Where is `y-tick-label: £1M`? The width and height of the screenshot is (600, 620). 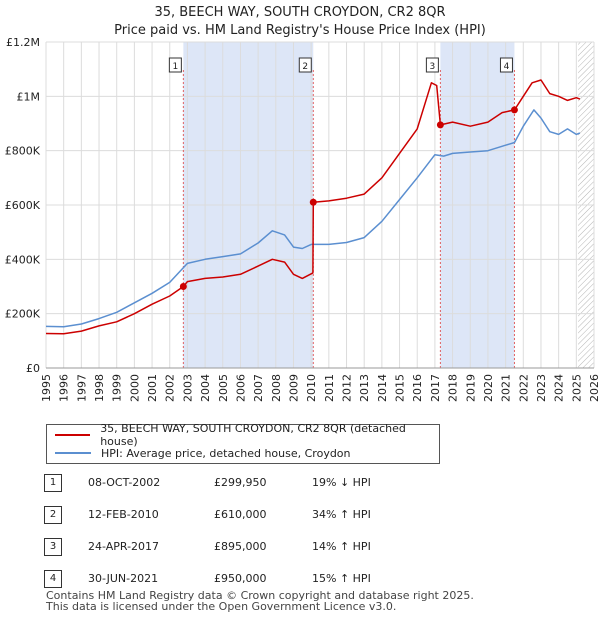 y-tick-label: £1M is located at coordinates (29, 96).